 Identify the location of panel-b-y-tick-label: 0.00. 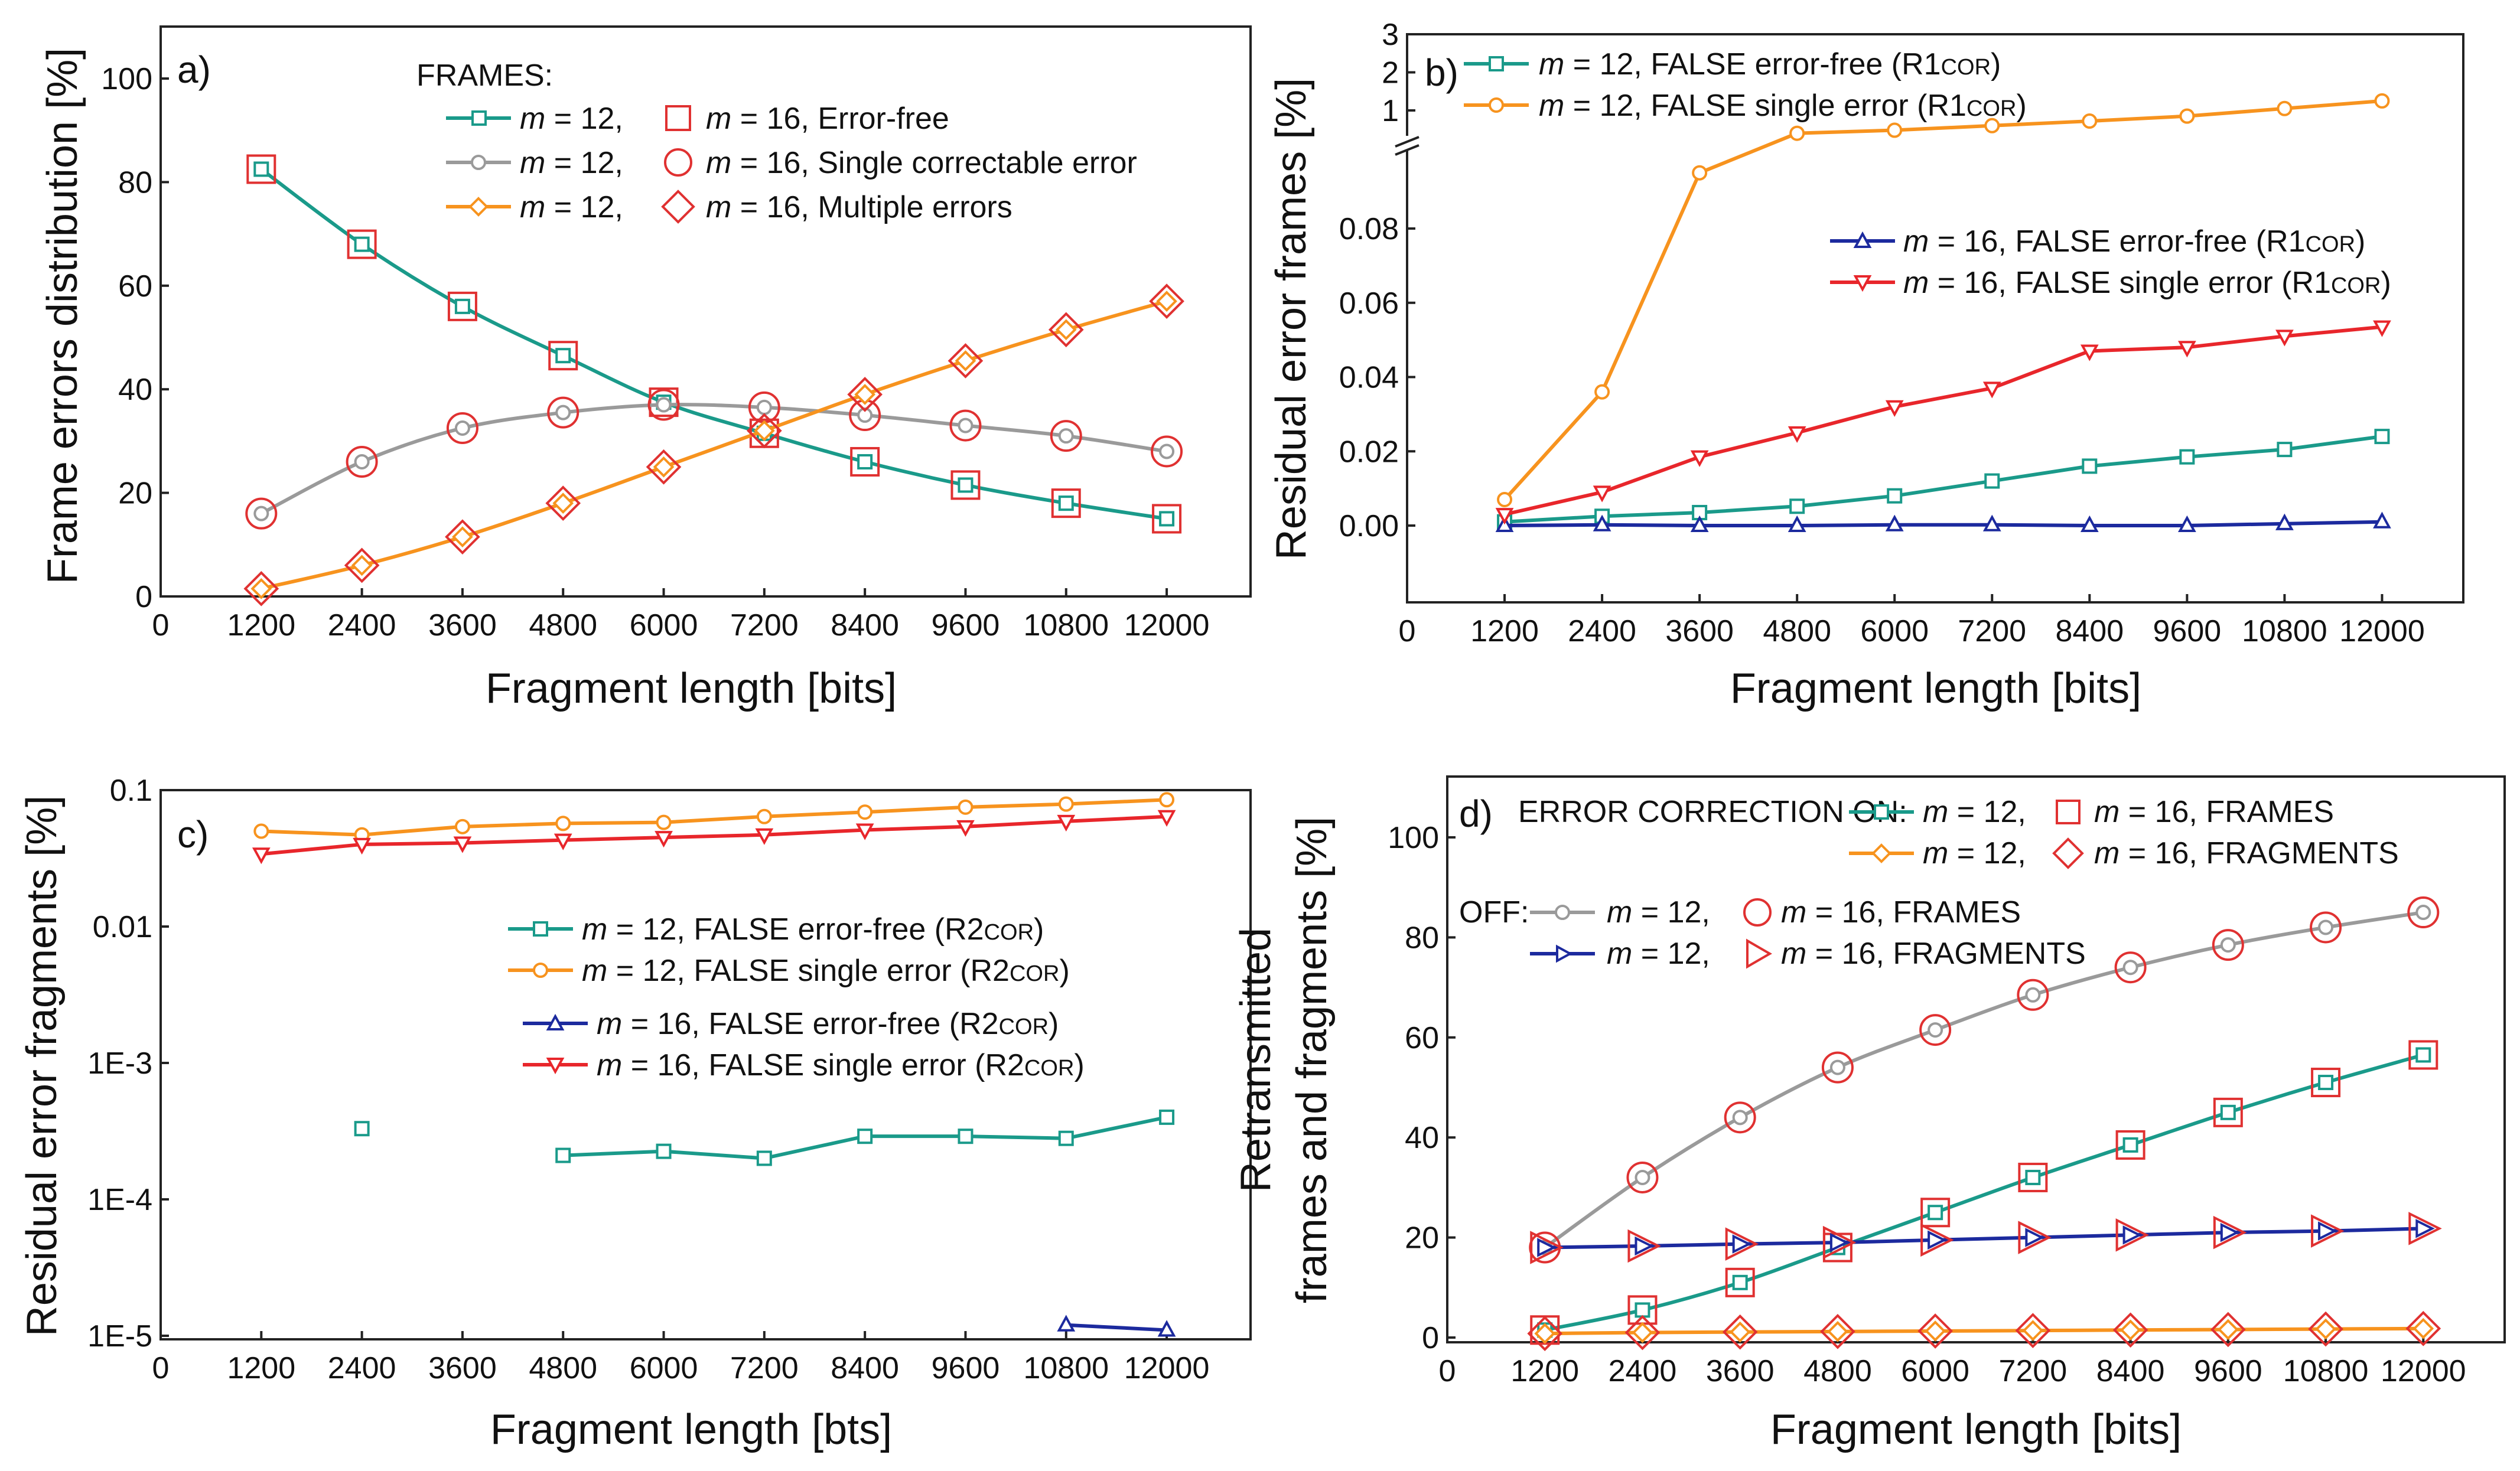
(1369, 526).